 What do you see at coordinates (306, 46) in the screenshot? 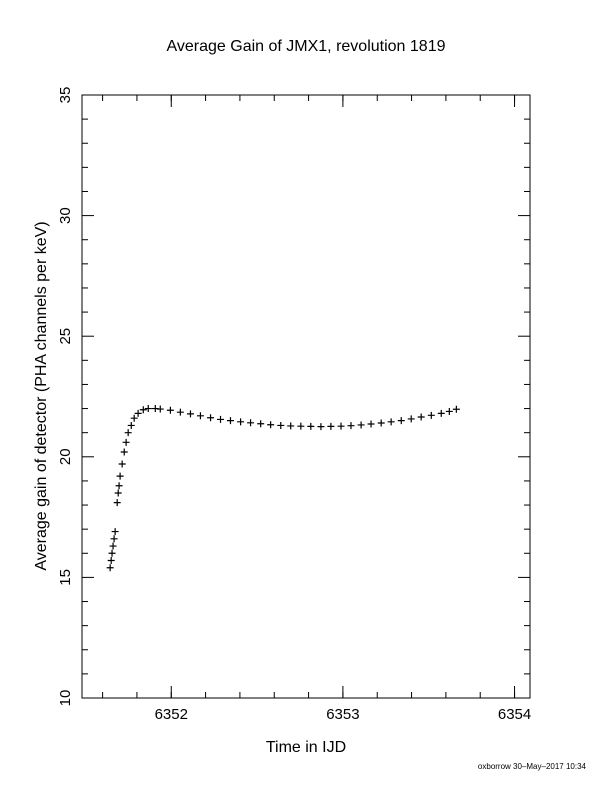
I see `chart-title: Average Gain of JMX1, revolution 1819` at bounding box center [306, 46].